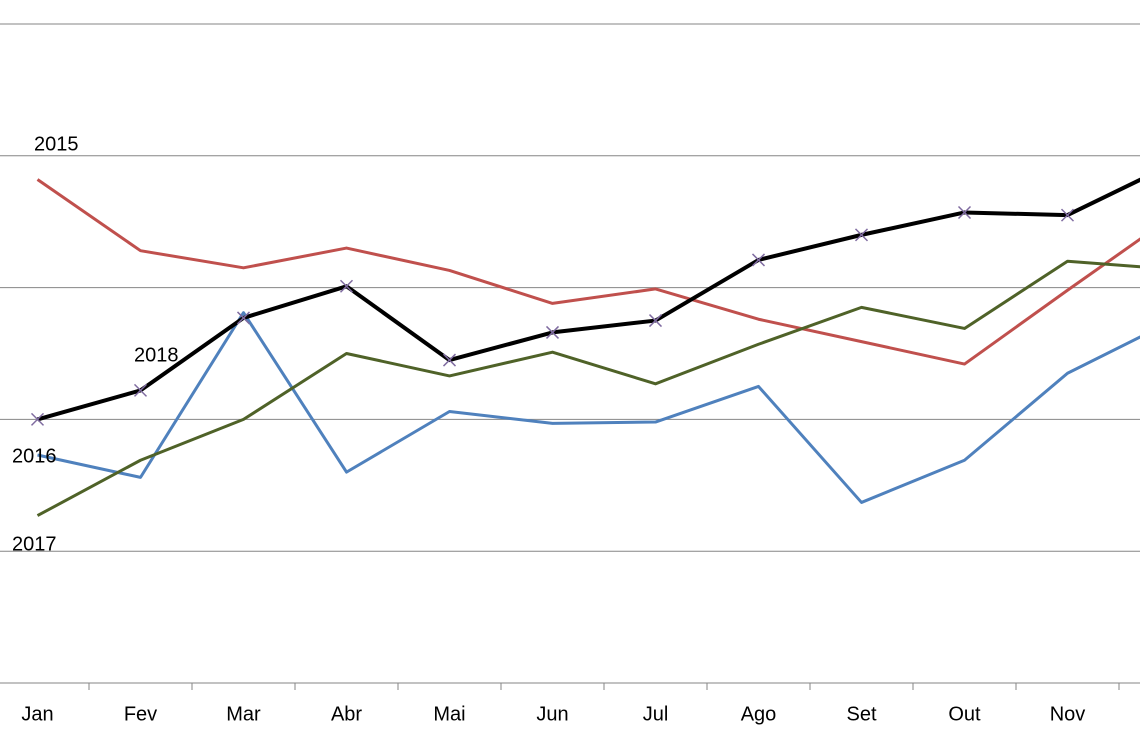  Describe the element at coordinates (1068, 714) in the screenshot. I see `x-tick-label: Nov` at that location.